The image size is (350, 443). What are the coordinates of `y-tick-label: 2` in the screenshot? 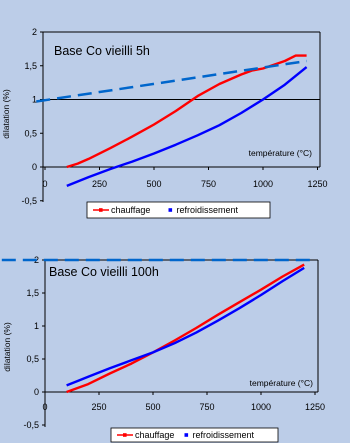 It's located at (34, 32).